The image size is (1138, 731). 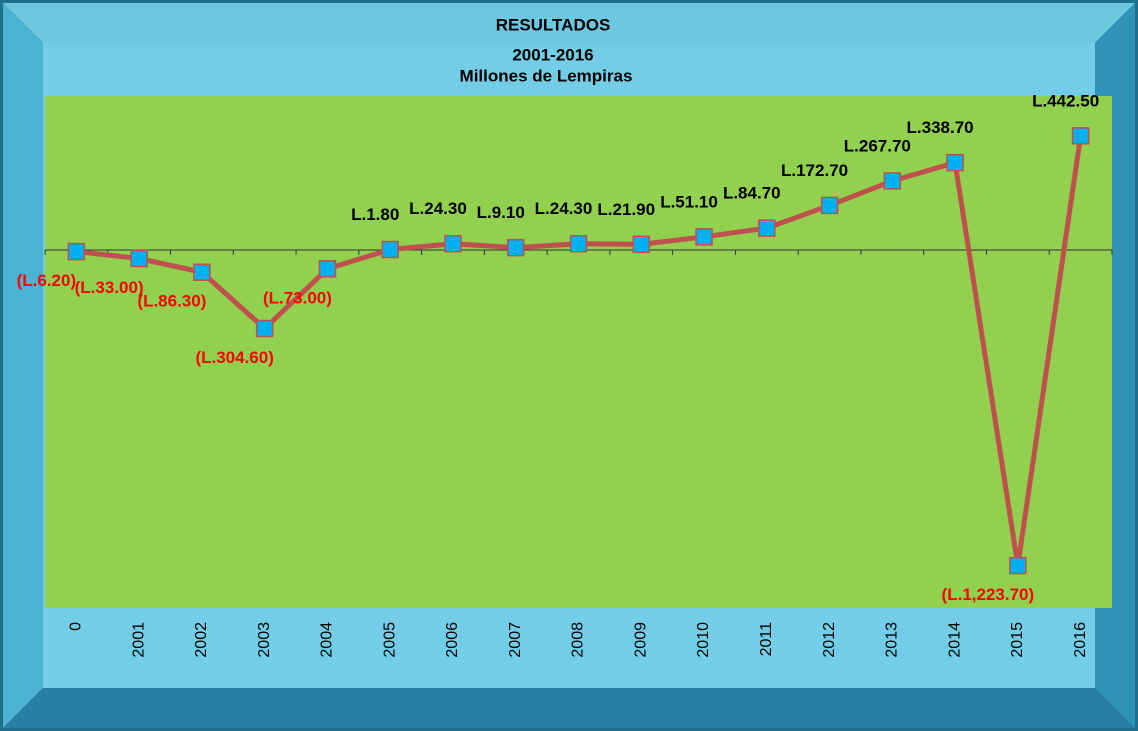 I want to click on x-tick-label: 2010, so click(x=703, y=640).